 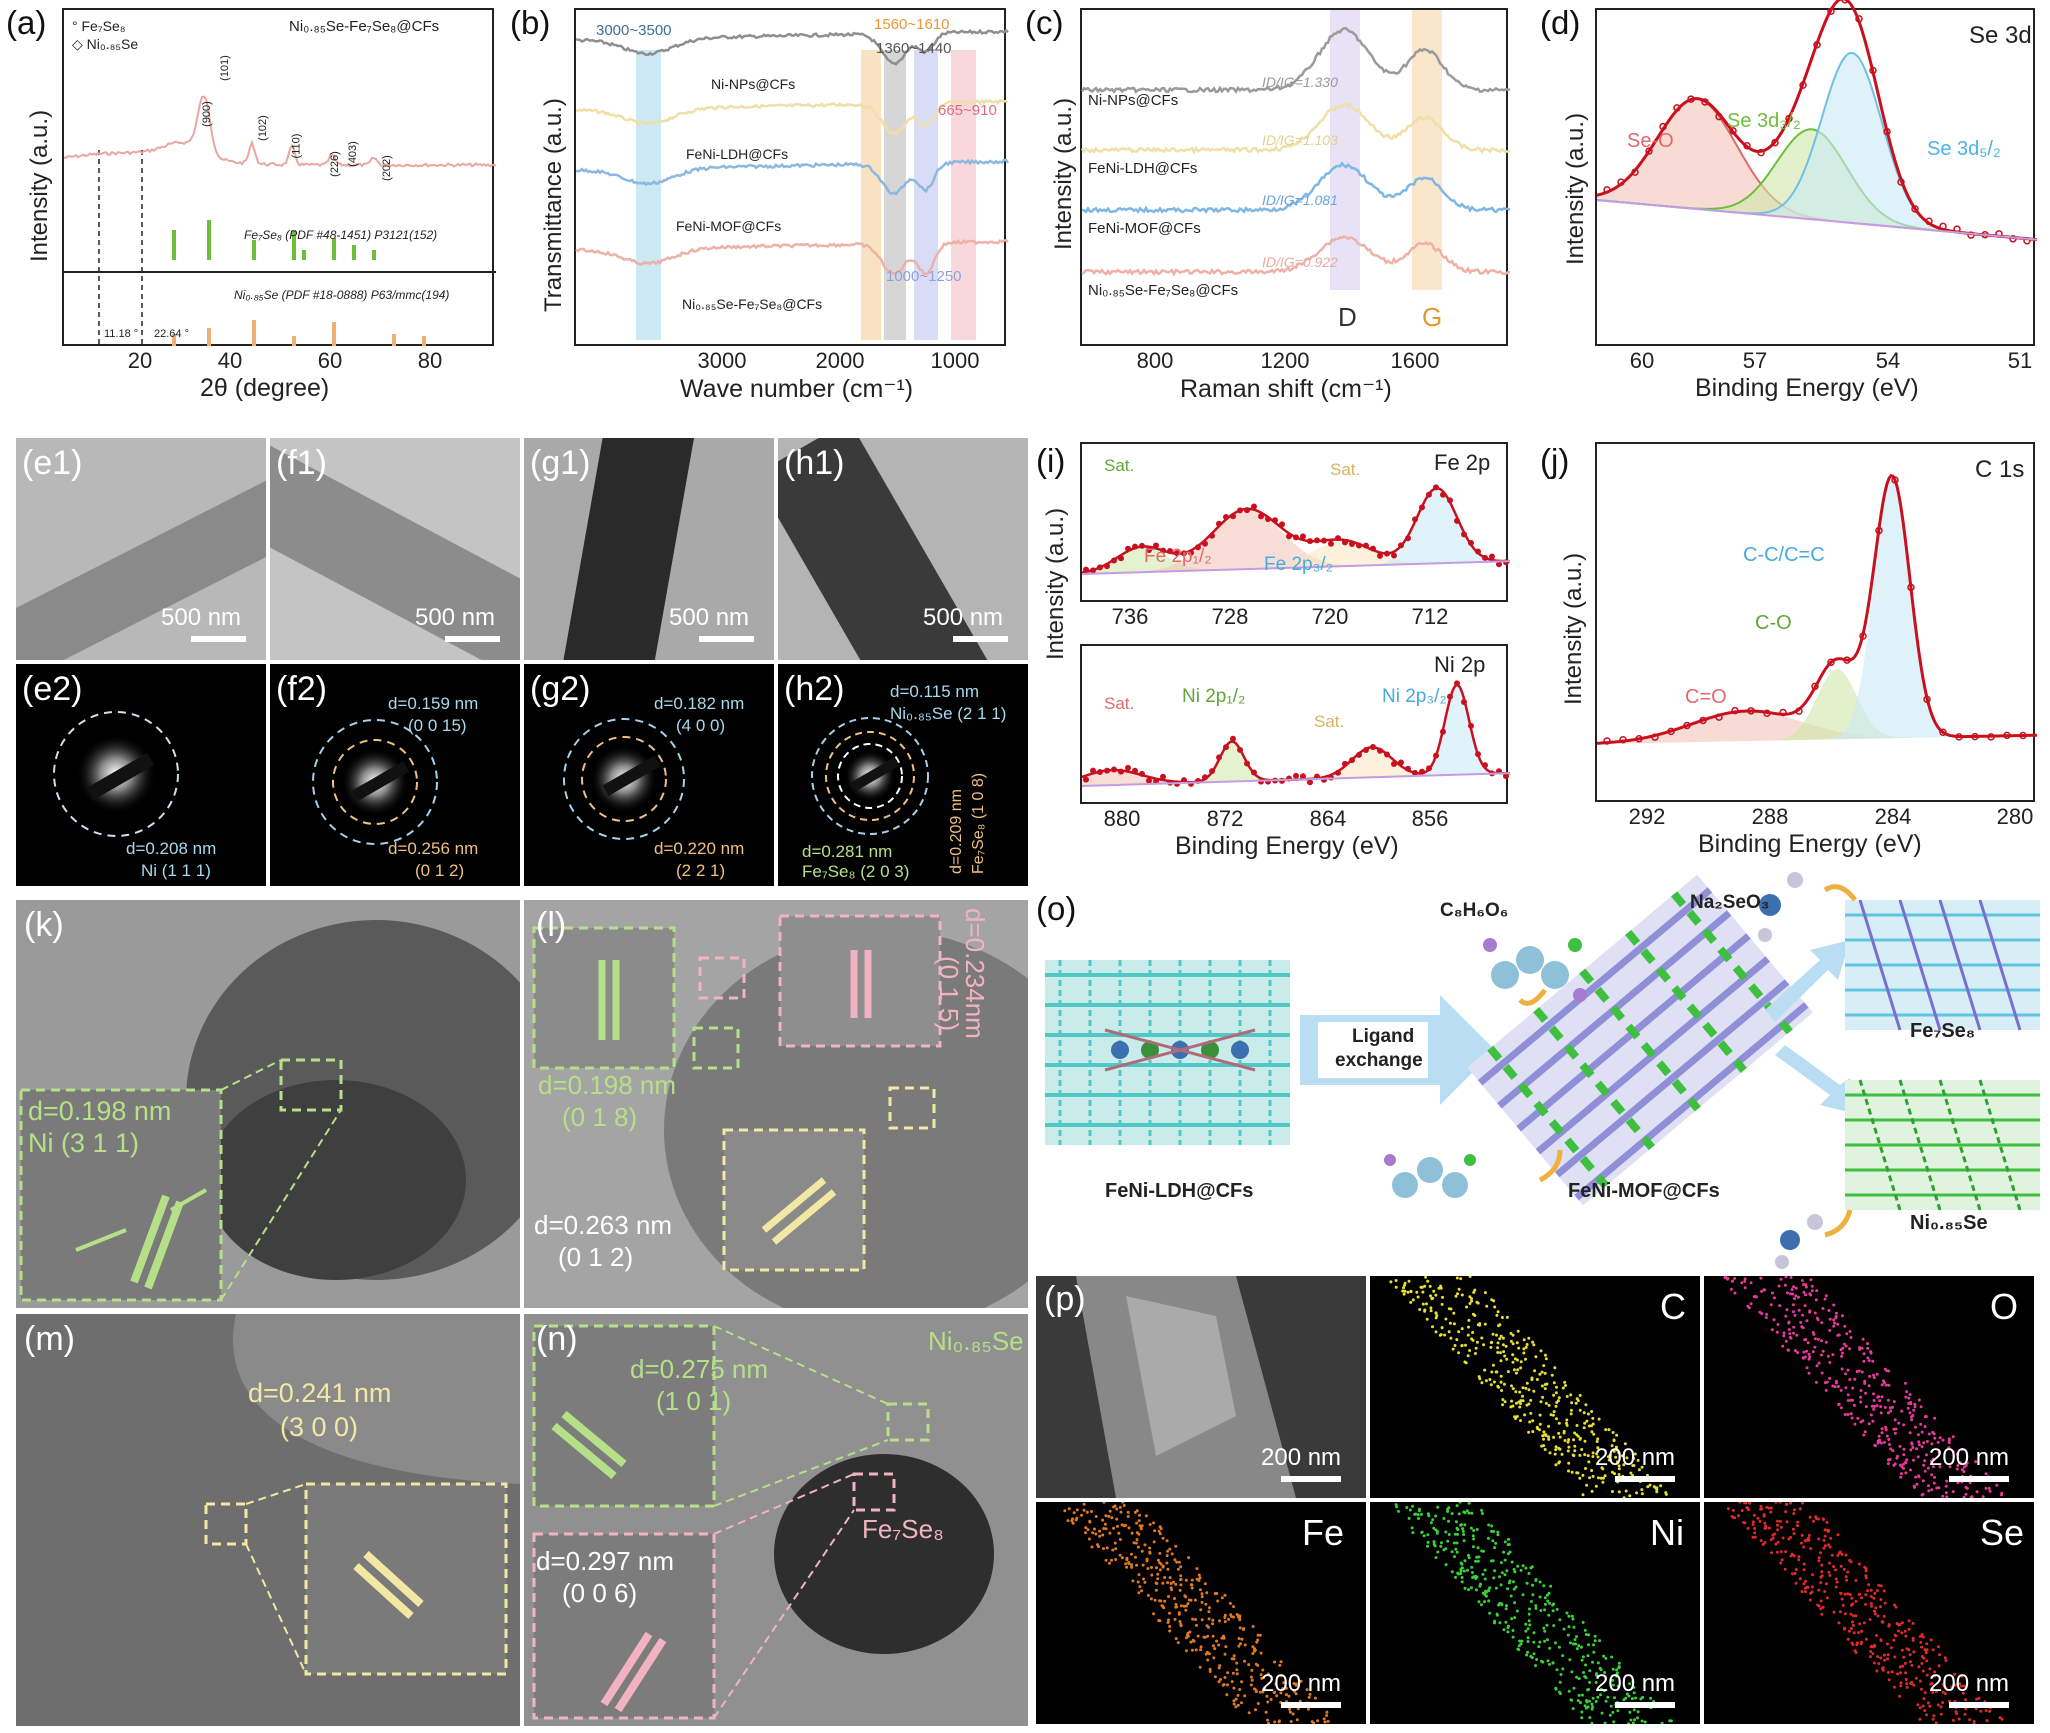 I want to click on hrtem-l-hkl2: (0 1 8), so click(x=600, y=1117).